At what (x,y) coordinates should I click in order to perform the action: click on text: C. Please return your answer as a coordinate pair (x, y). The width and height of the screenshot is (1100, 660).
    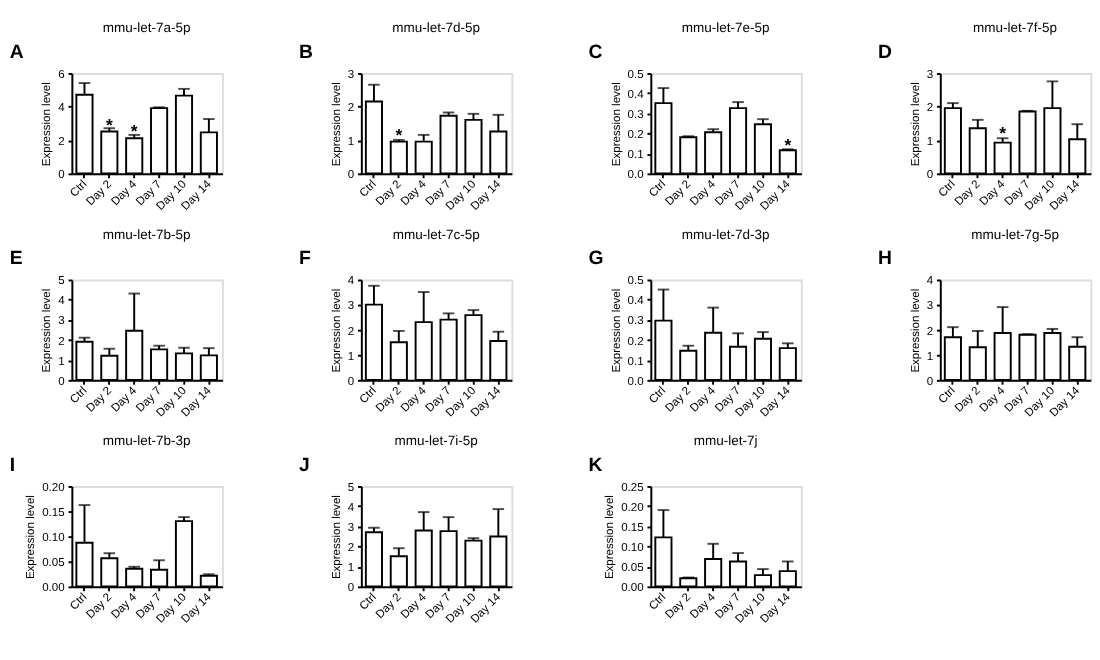
    Looking at the image, I should click on (595, 52).